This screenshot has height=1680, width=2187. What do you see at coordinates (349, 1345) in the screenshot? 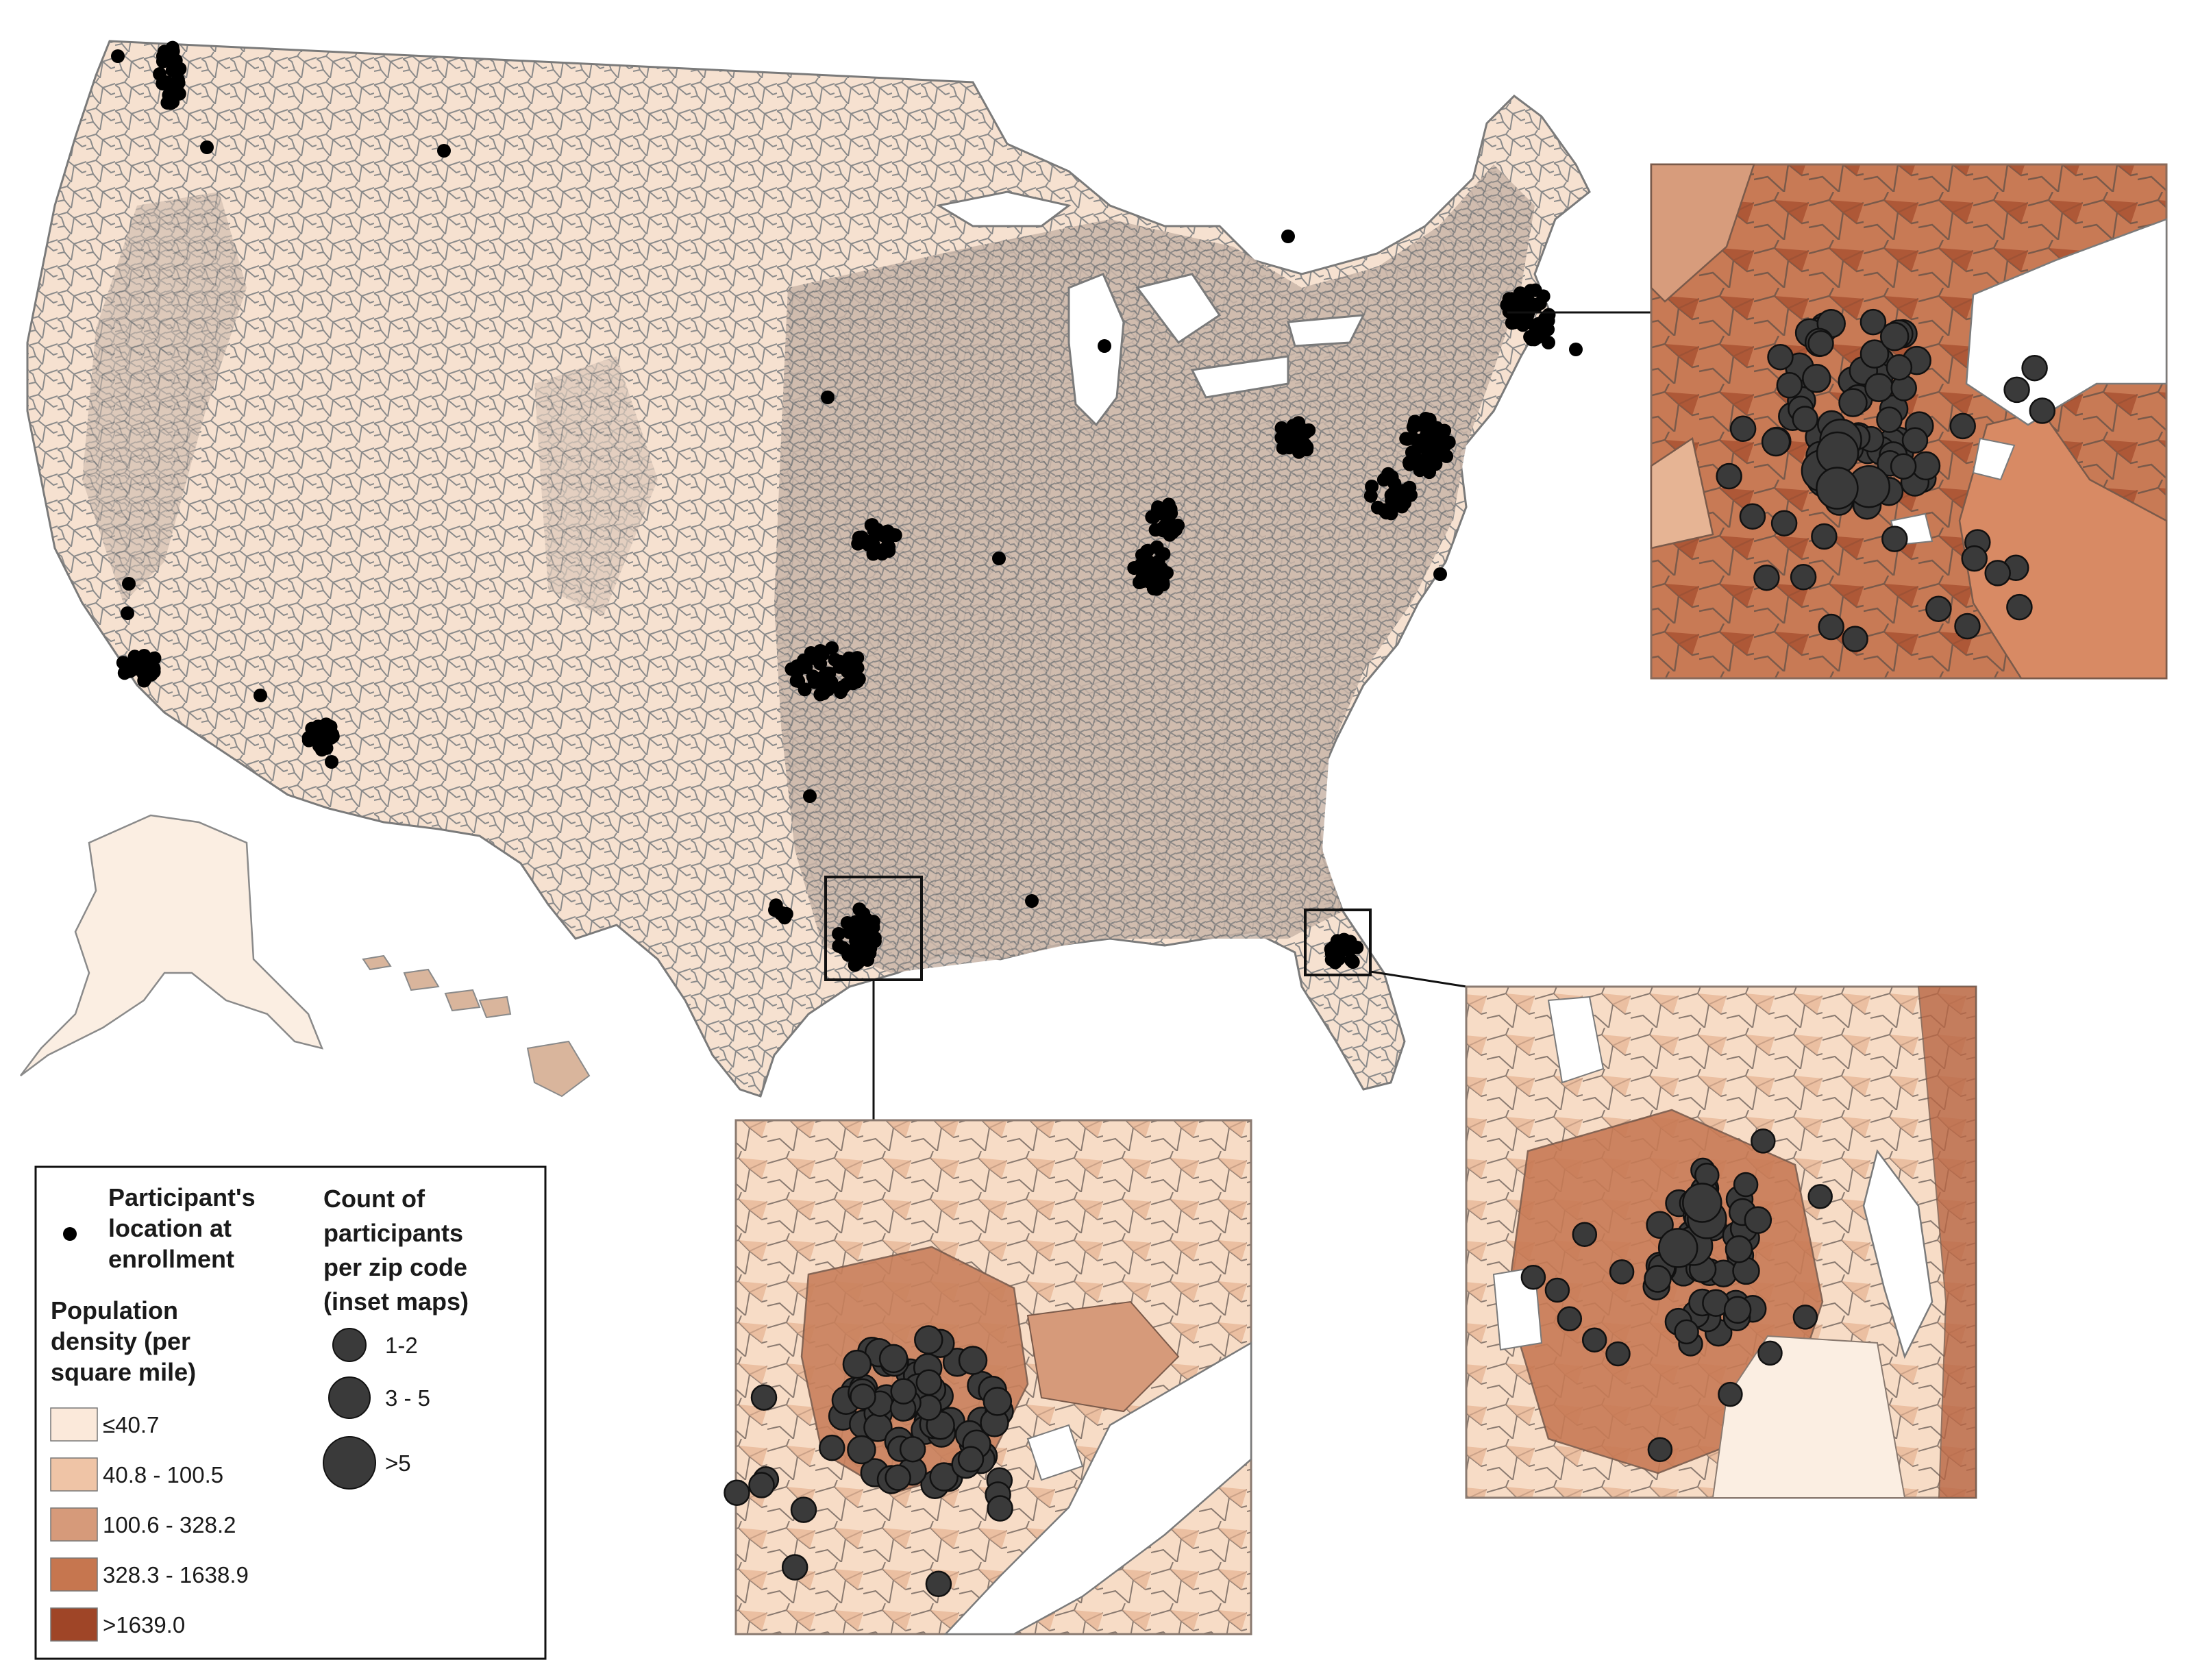
I see `count-symbol-small` at bounding box center [349, 1345].